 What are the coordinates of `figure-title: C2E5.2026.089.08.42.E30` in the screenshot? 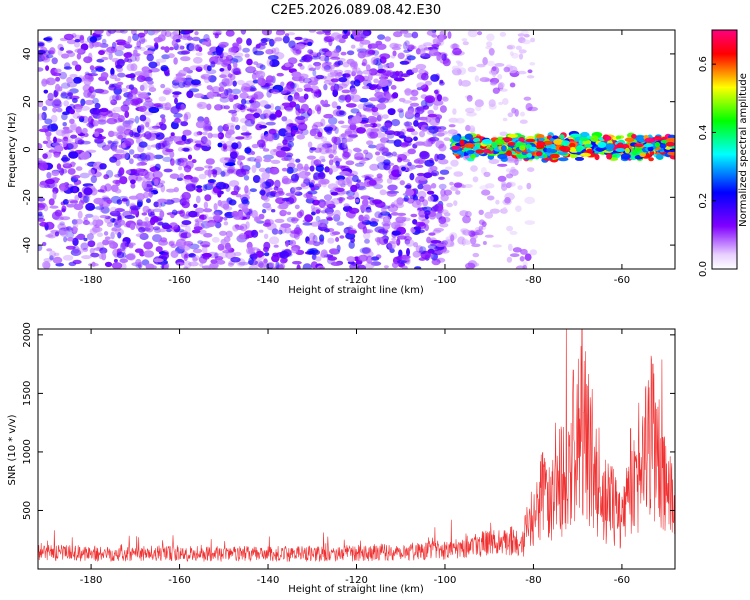 It's located at (356, 10).